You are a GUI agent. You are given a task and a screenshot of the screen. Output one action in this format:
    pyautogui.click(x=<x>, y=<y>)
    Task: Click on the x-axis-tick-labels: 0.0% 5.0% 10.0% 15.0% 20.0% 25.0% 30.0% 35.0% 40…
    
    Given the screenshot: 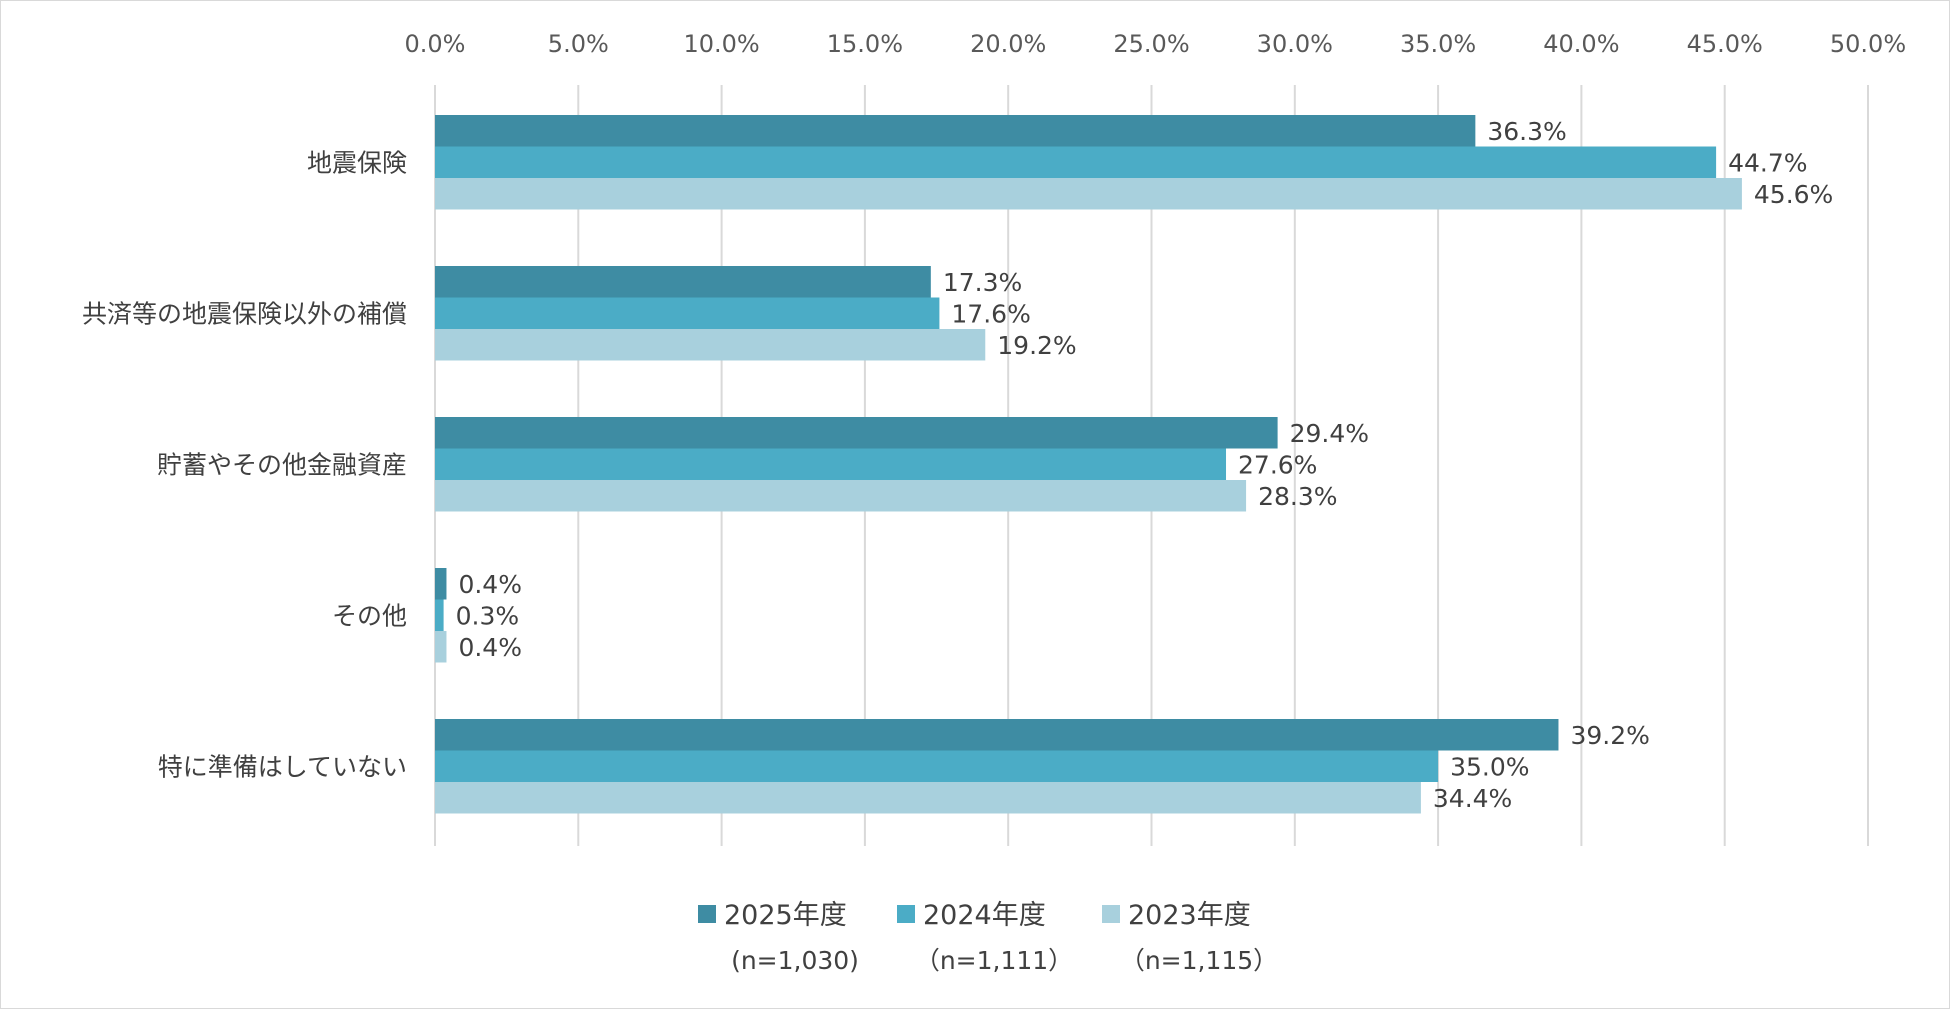 What is the action you would take?
    pyautogui.click(x=1156, y=44)
    